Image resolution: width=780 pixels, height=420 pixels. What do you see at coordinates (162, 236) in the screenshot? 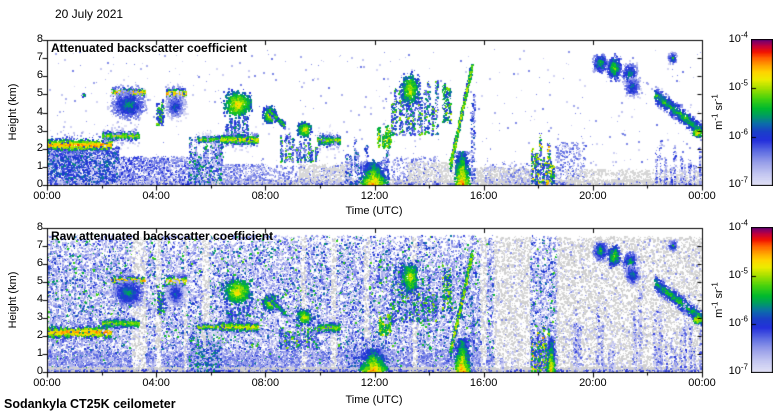
I see `panel-title-raw: Raw attenuated backscatter coefficient` at bounding box center [162, 236].